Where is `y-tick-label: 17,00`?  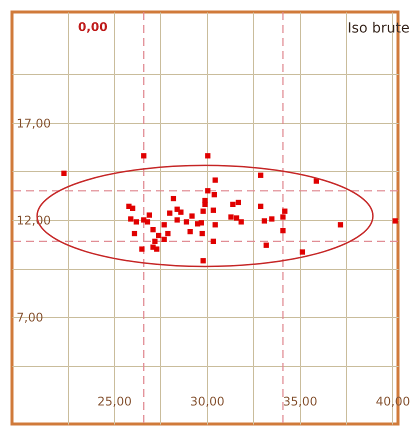 y-tick-label: 17,00 is located at coordinates (33, 123).